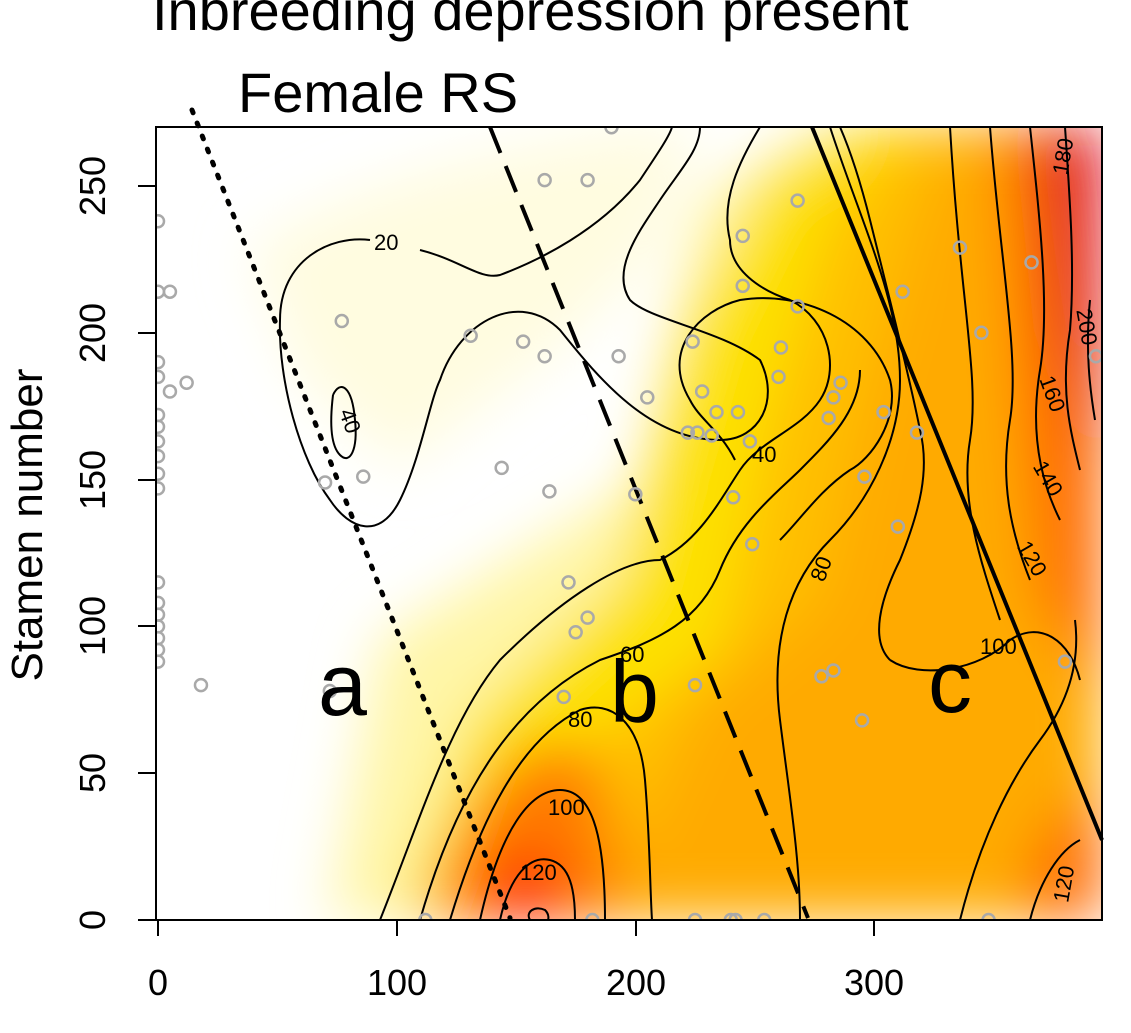 This screenshot has width=1131, height=1033. I want to click on contour-100b, so click(882, 394).